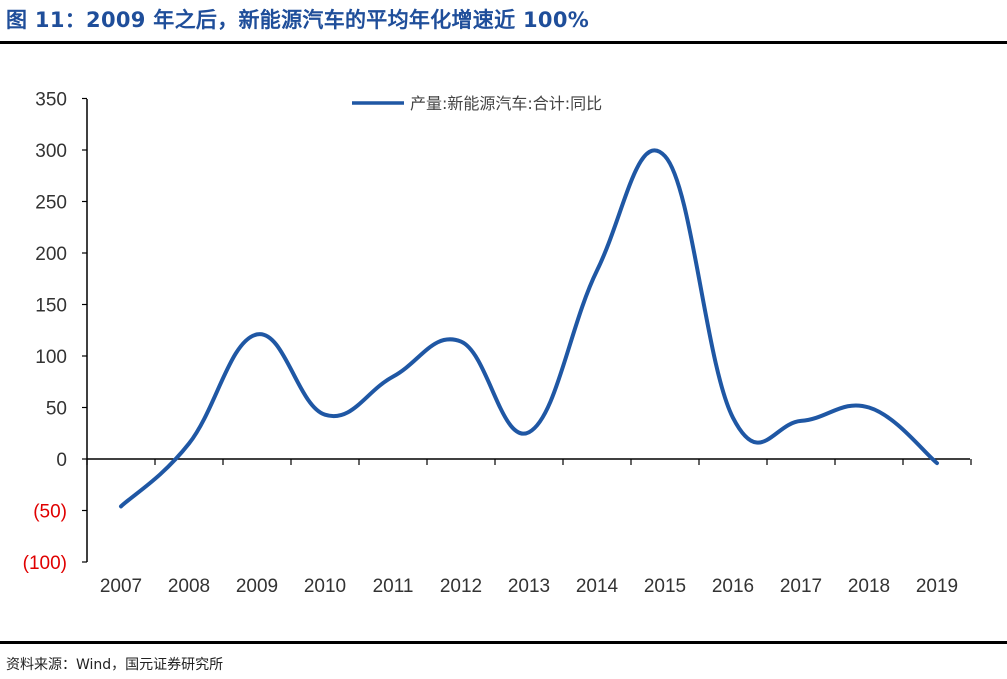 This screenshot has height=679, width=1007. Describe the element at coordinates (503, 642) in the screenshot. I see `bottom-rule` at that location.